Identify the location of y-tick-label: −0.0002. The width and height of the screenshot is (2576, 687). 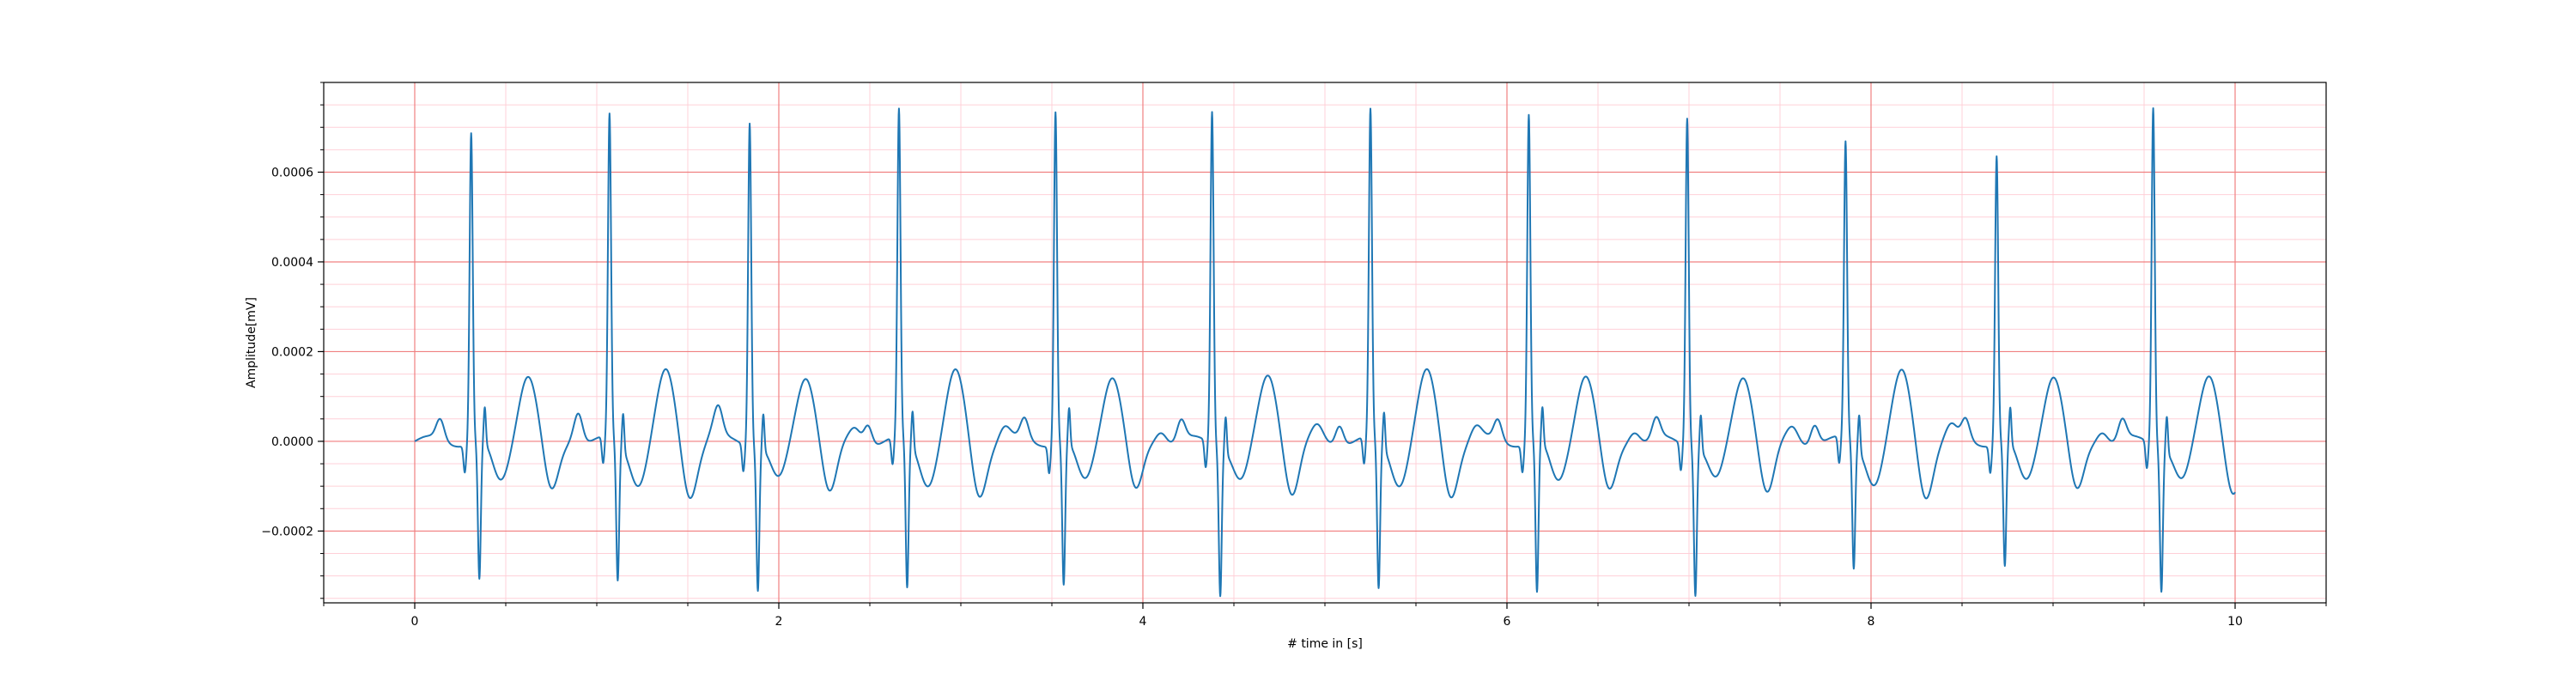
(287, 531).